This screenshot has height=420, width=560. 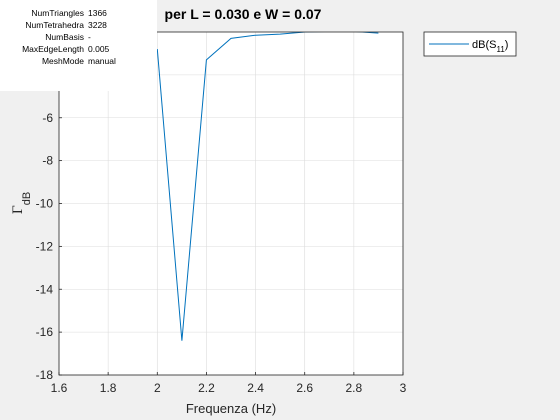 I want to click on mesh-info-row: NumTetrahedra 3228, so click(x=78, y=25).